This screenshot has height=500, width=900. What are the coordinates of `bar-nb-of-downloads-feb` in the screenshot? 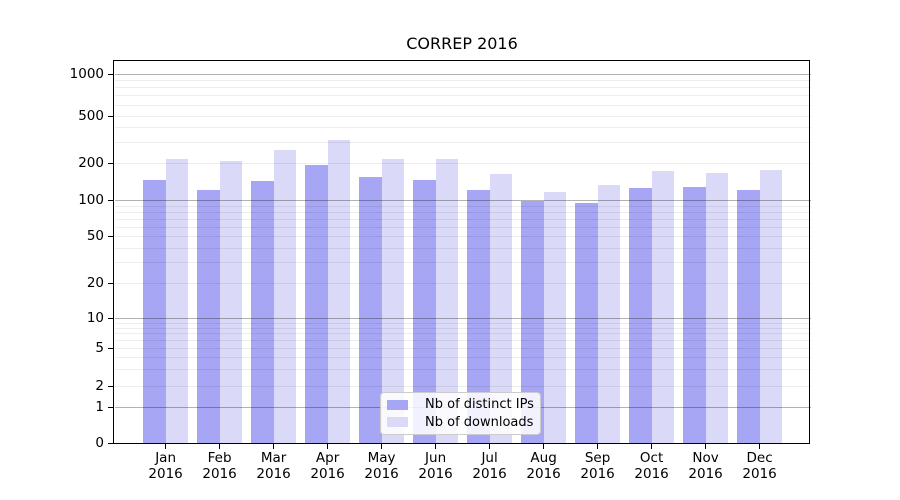 It's located at (230, 302).